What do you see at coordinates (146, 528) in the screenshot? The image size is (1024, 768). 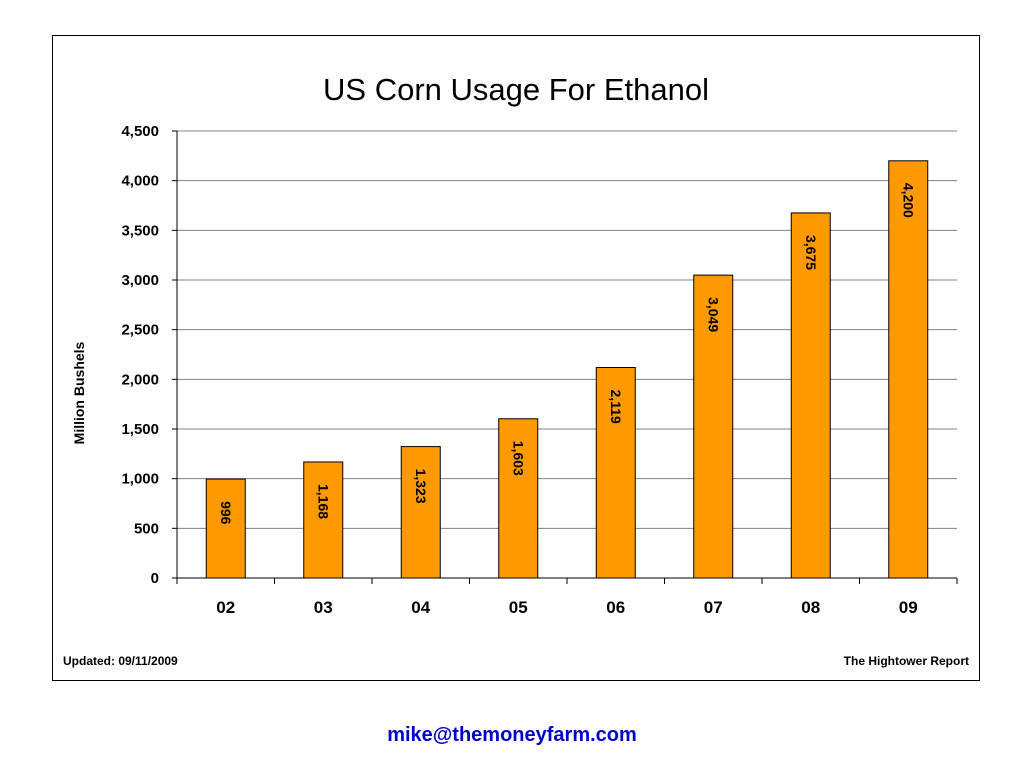 I see `y-tick-label: 500` at bounding box center [146, 528].